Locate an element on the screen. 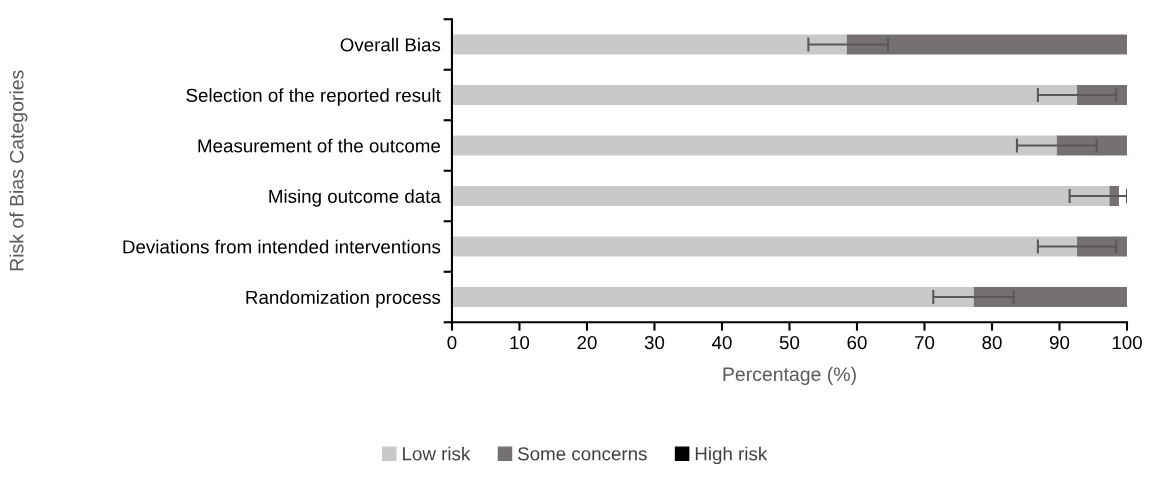  y-tick-label: Deviations from intended interventions is located at coordinates (282, 246).